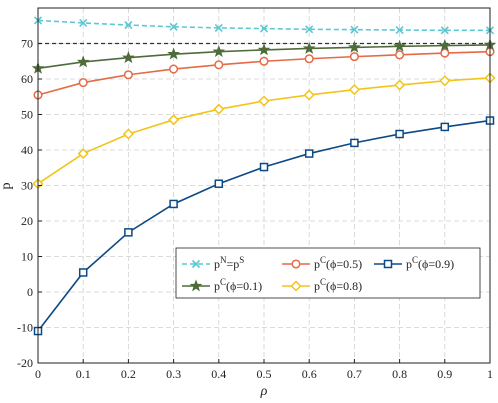 The width and height of the screenshot is (498, 403). I want to click on legend-item: pC(ϕ=0.8), so click(322, 285).